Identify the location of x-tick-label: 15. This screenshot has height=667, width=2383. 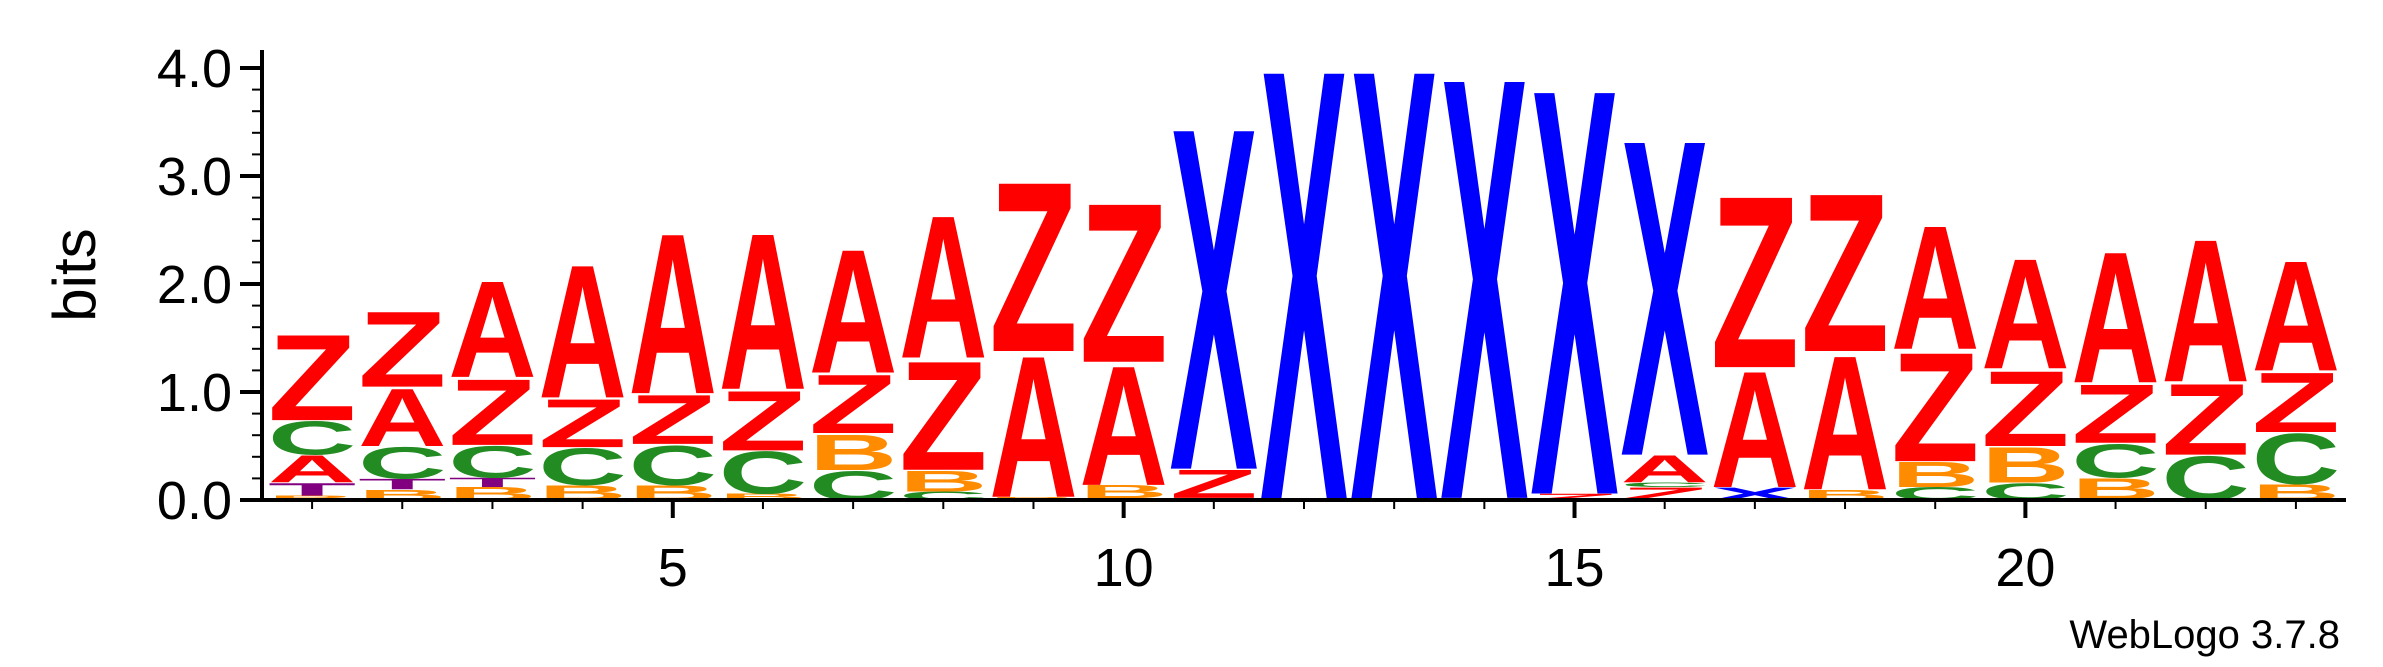
(1574, 568).